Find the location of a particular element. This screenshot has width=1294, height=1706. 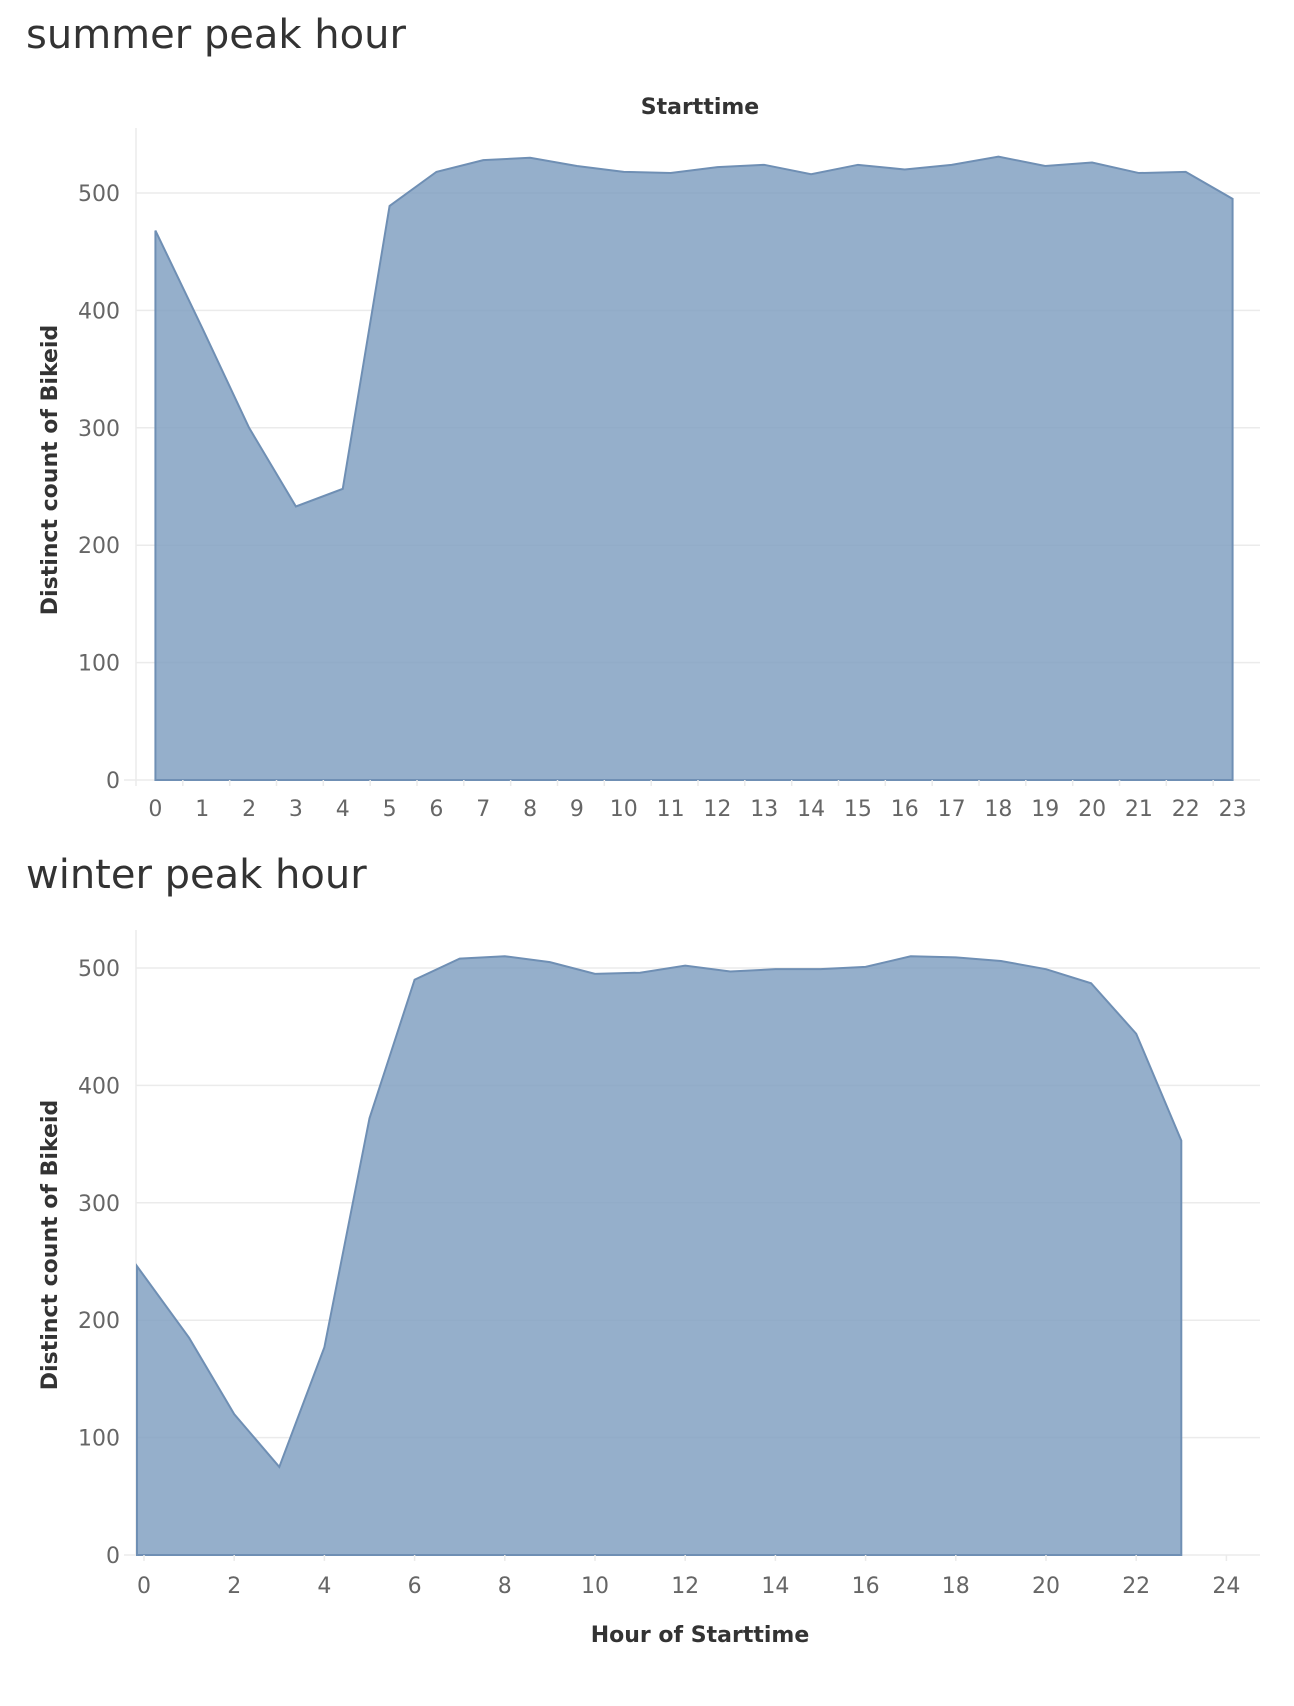

summer-x-tick-label: 2 is located at coordinates (249, 809).